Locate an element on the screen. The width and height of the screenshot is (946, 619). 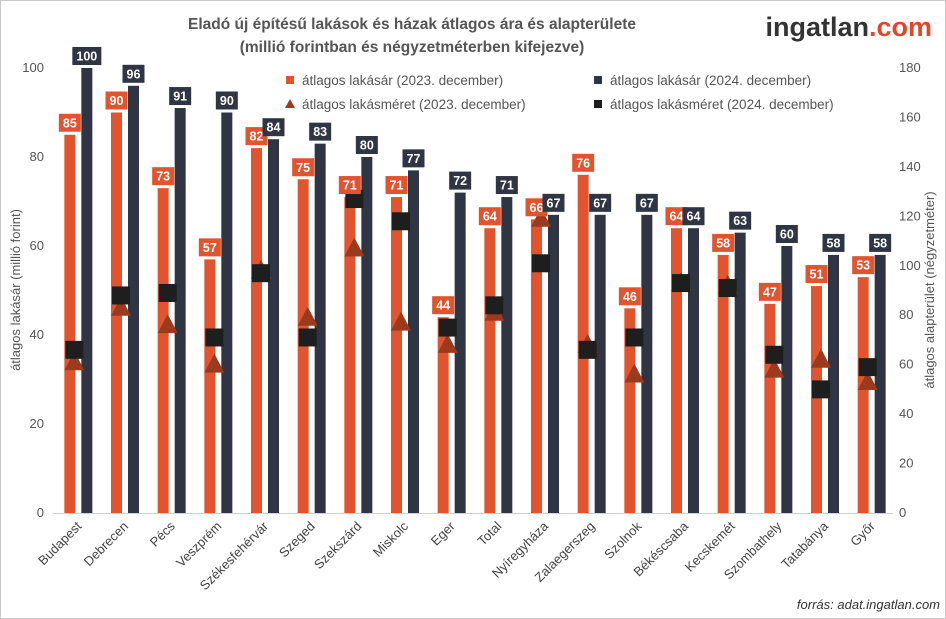
brand-logo: ingatlan.com is located at coordinates (848, 27).